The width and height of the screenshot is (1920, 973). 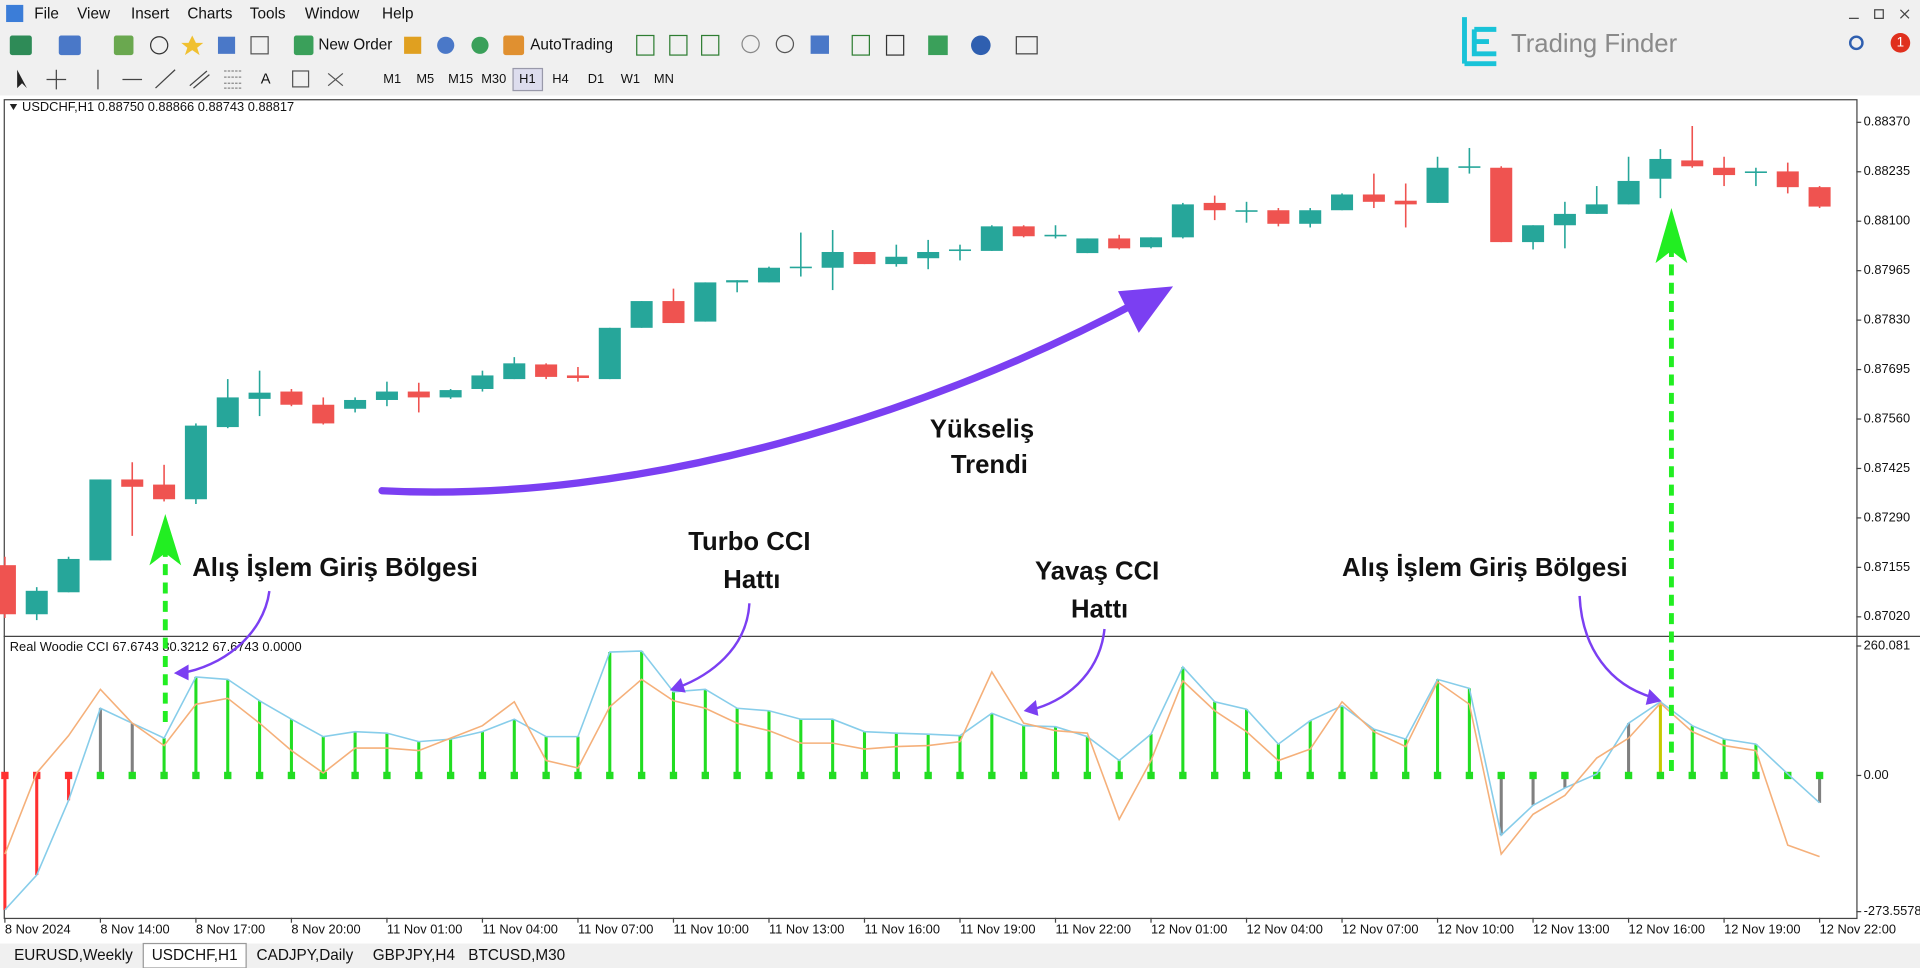 What do you see at coordinates (1887, 368) in the screenshot?
I see `y-tick-label: 0.87695` at bounding box center [1887, 368].